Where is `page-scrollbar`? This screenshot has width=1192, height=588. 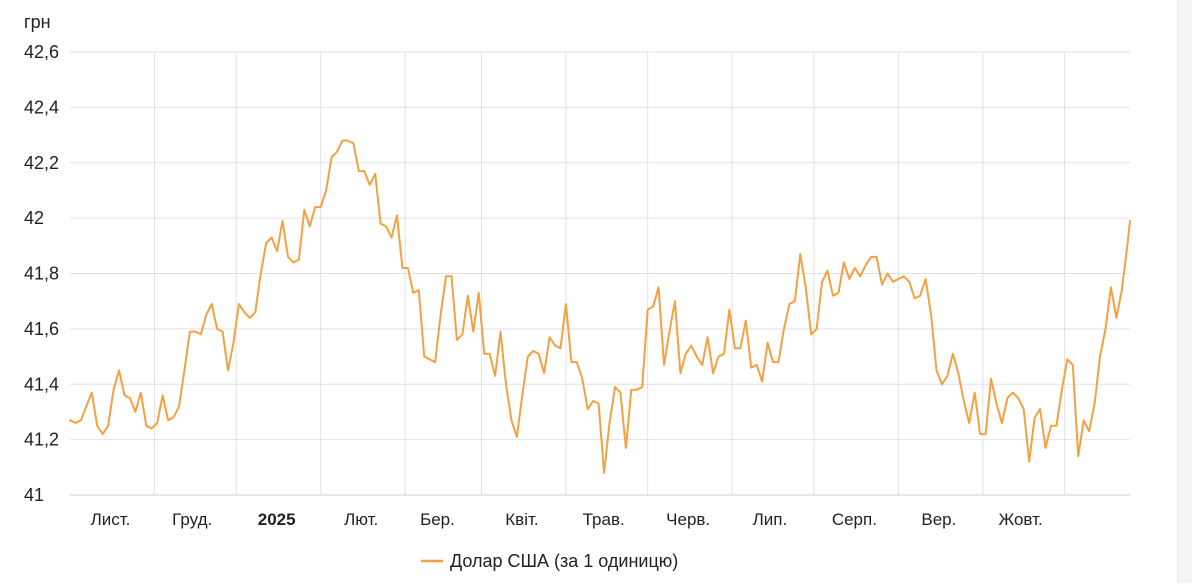 page-scrollbar is located at coordinates (1184, 291).